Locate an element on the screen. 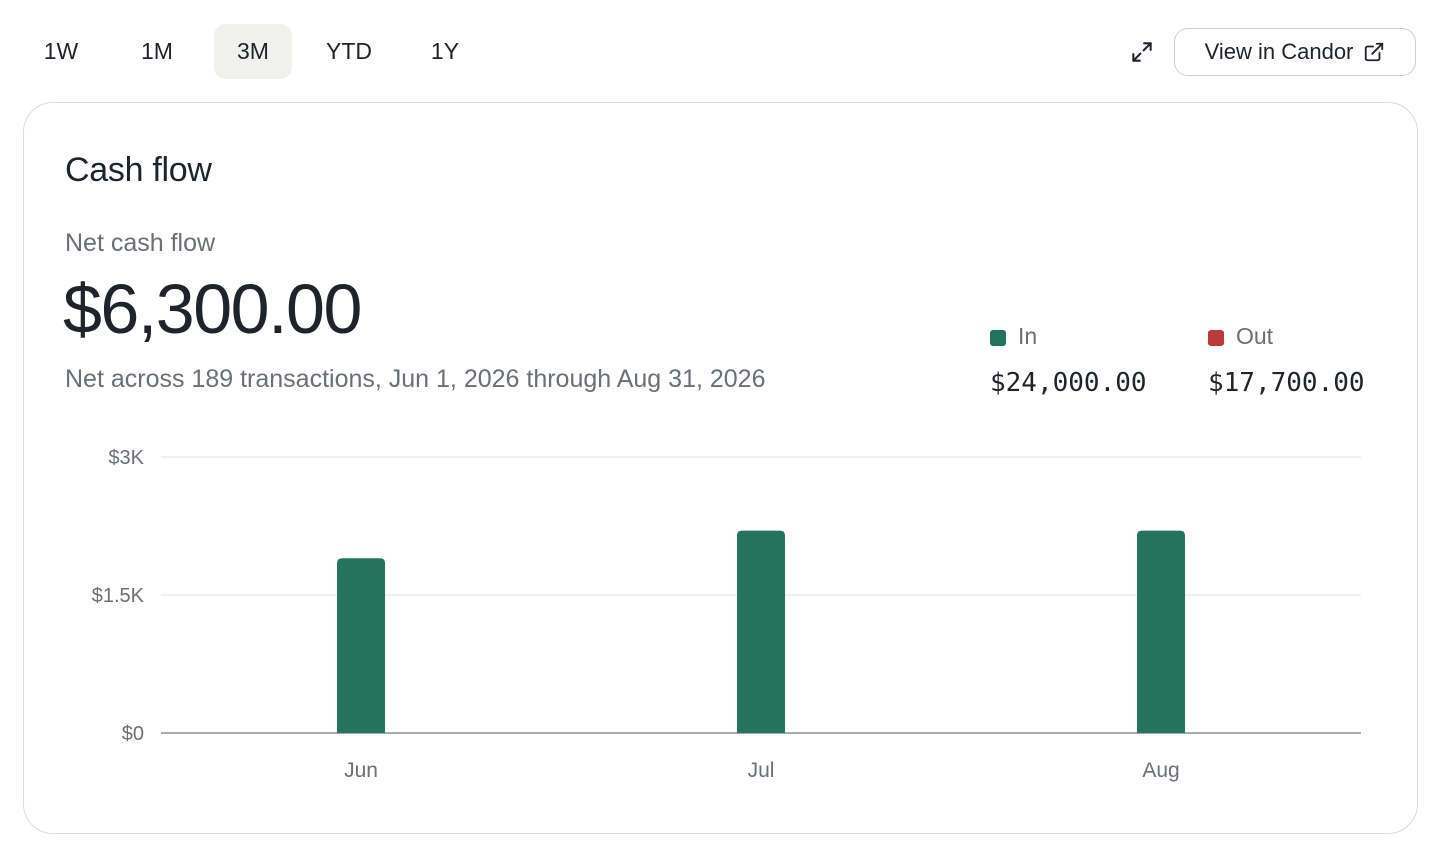 The image size is (1440, 856). bar-in-jun is located at coordinates (361, 645).